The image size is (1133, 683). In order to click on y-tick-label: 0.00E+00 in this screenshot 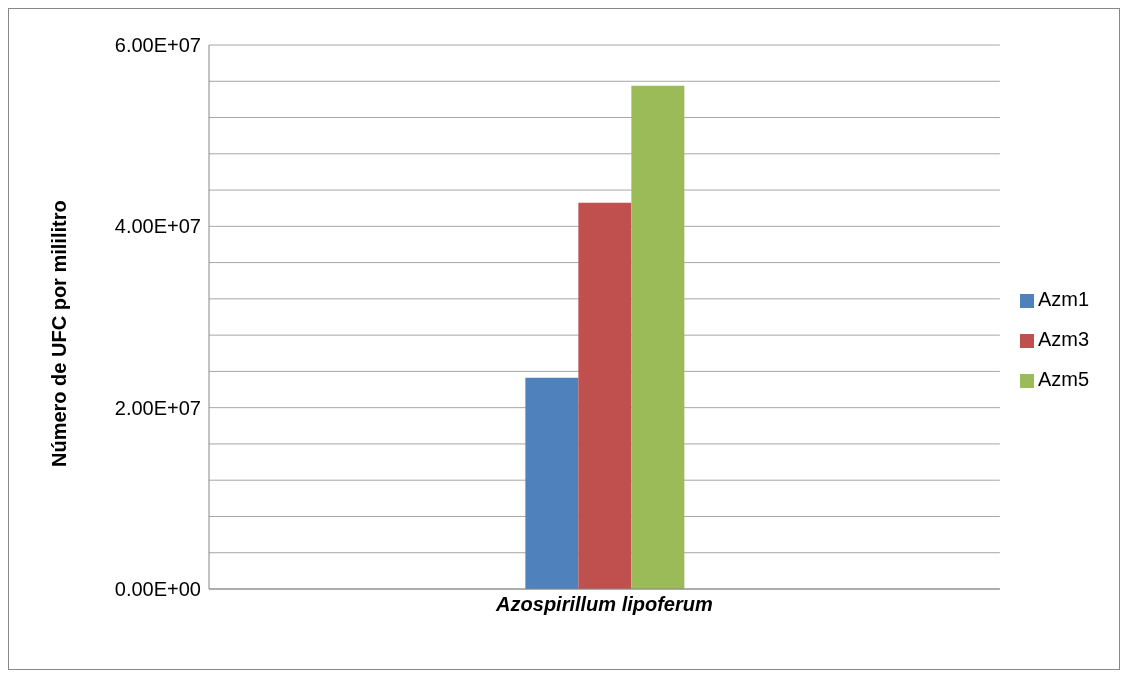, I will do `click(157, 589)`.